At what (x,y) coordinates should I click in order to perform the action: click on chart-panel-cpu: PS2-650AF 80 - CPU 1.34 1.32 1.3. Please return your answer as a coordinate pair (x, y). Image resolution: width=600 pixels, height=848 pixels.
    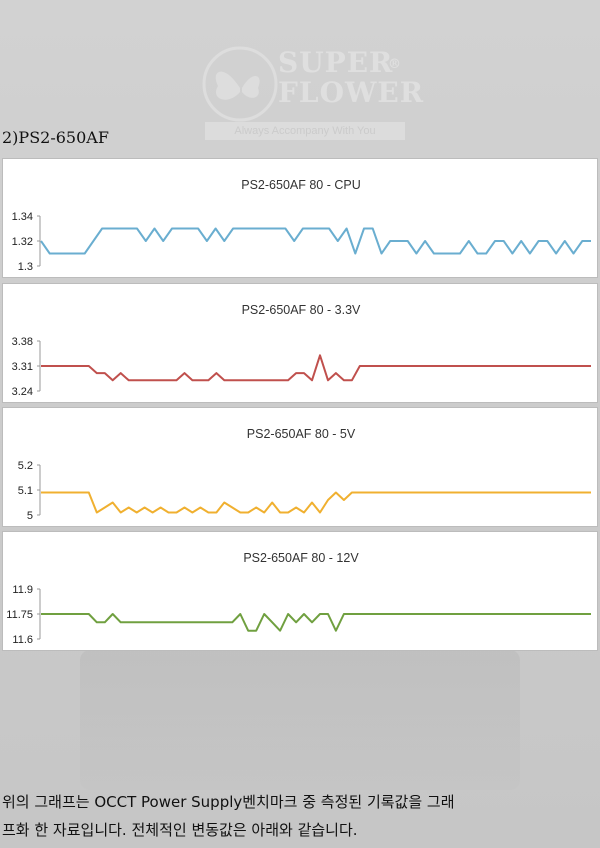
    Looking at the image, I should click on (300, 218).